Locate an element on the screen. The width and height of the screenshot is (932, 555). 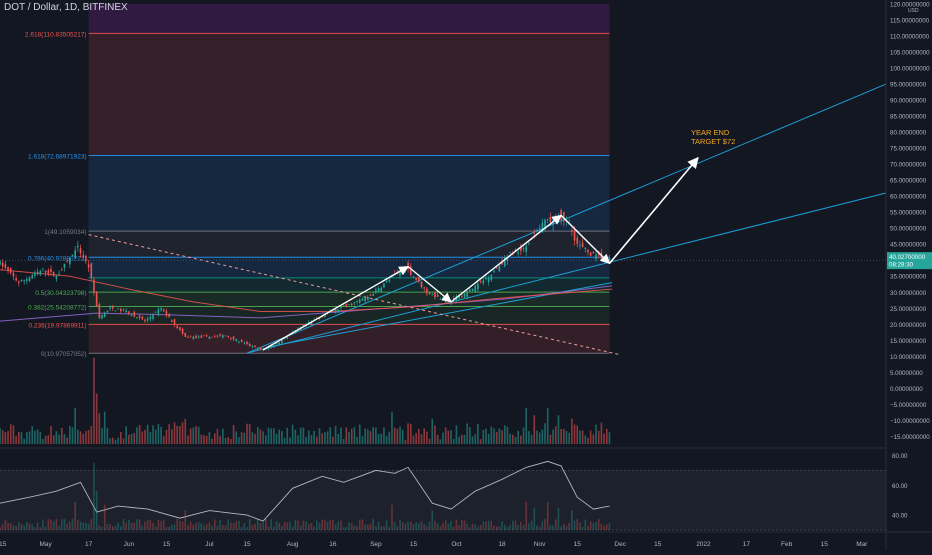
y-tick-label: 60.00000000 is located at coordinates (908, 197).